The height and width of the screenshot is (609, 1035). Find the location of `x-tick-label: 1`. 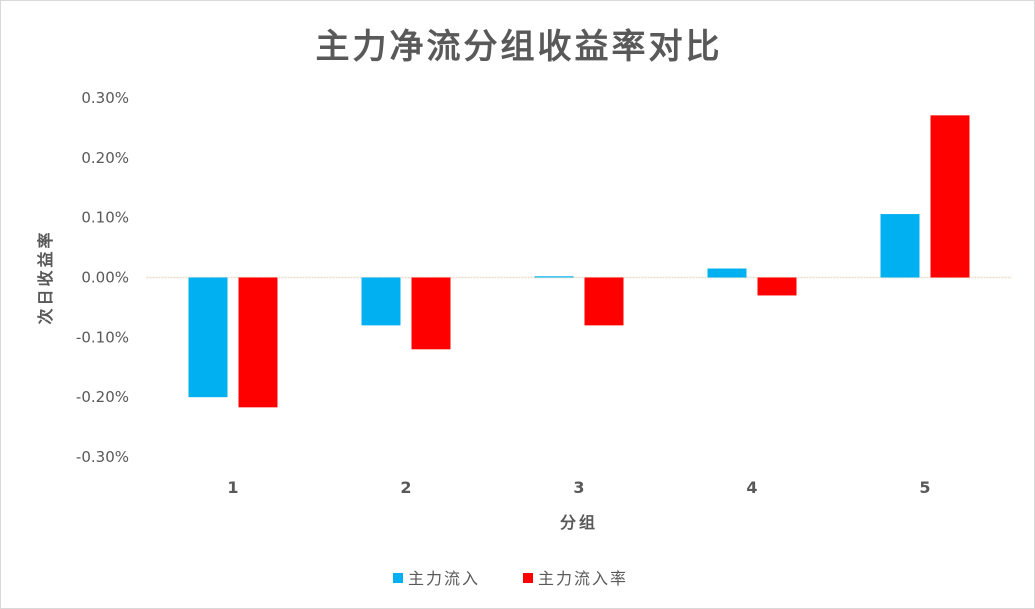

x-tick-label: 1 is located at coordinates (232, 487).